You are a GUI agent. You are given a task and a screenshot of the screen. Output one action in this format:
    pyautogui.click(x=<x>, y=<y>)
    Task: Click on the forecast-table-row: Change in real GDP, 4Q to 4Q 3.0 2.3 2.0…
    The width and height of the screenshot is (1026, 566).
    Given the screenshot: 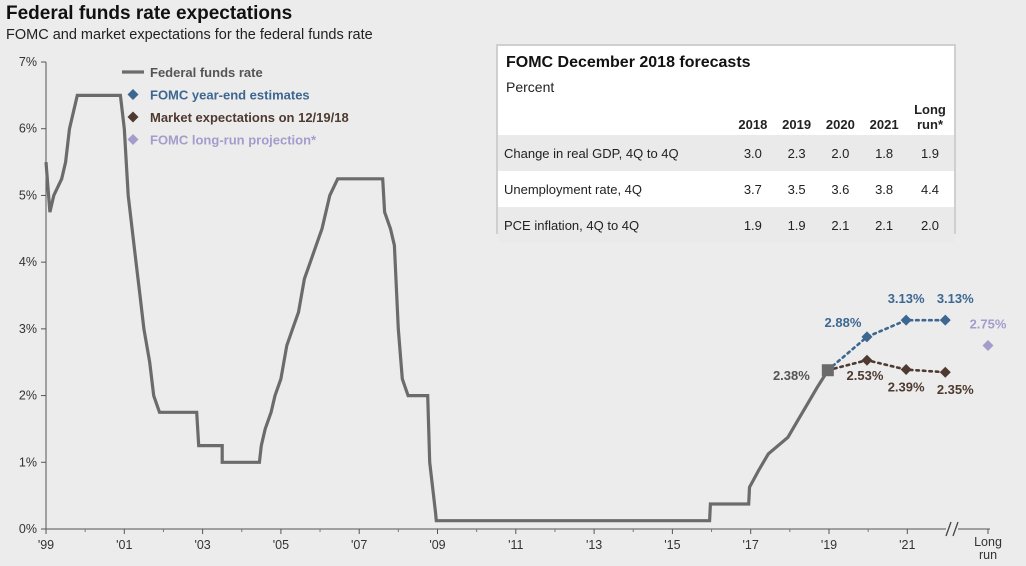 What is the action you would take?
    pyautogui.click(x=726, y=153)
    